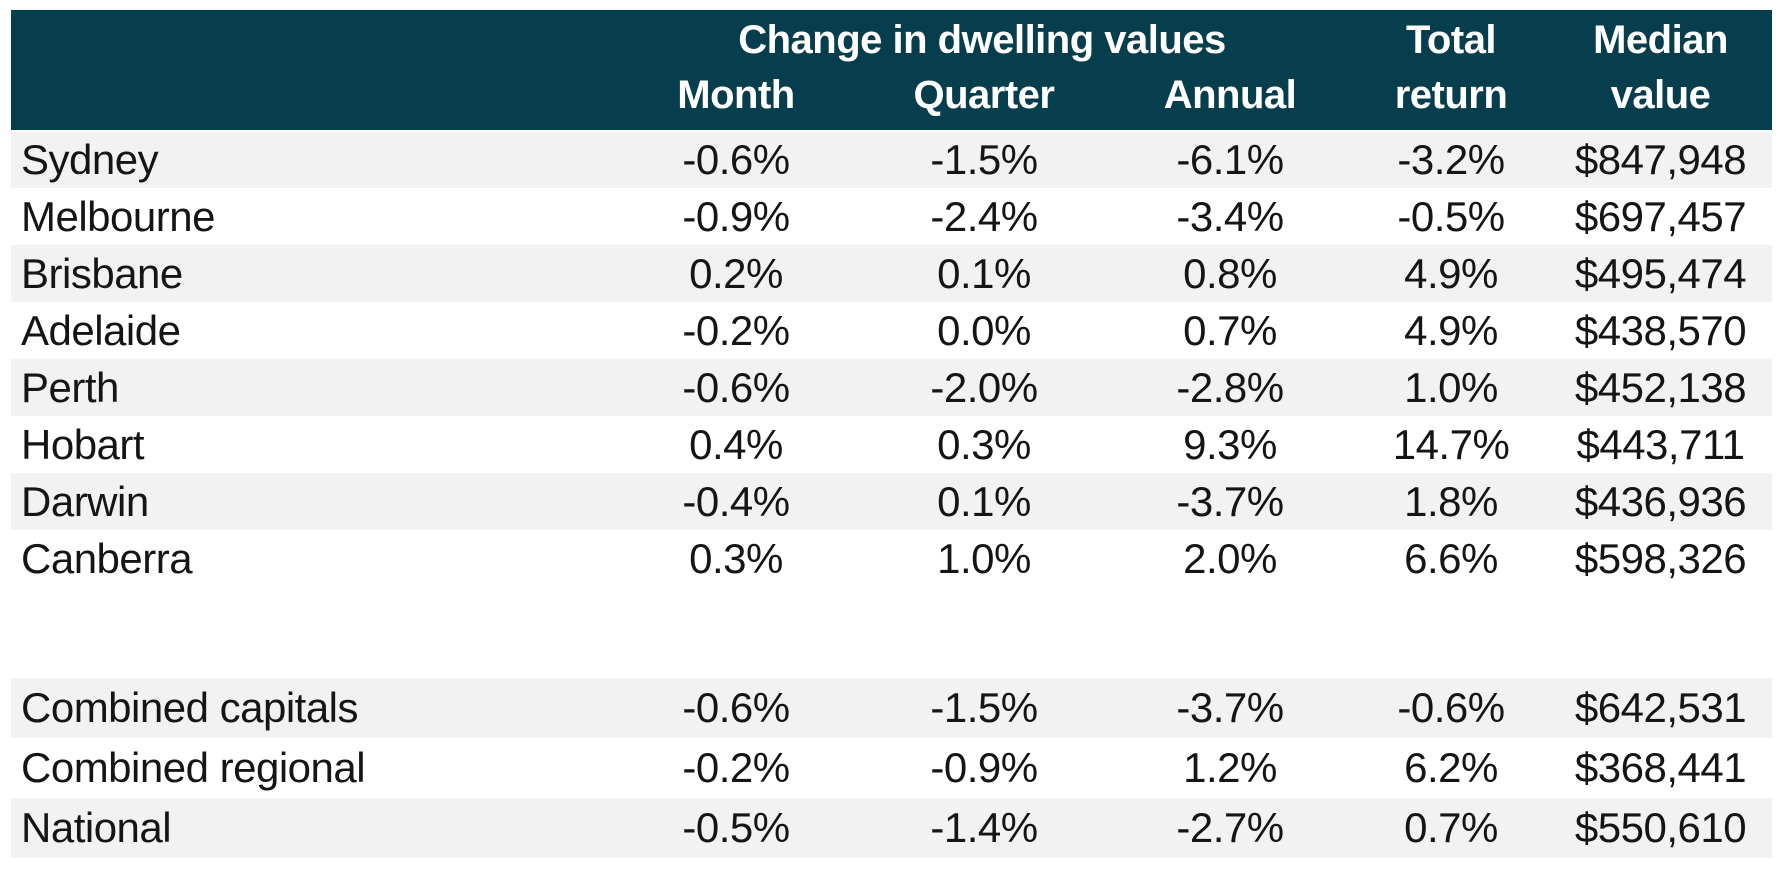 This screenshot has width=1789, height=877. What do you see at coordinates (984, 216) in the screenshot?
I see `quarter-cell: -2.4%` at bounding box center [984, 216].